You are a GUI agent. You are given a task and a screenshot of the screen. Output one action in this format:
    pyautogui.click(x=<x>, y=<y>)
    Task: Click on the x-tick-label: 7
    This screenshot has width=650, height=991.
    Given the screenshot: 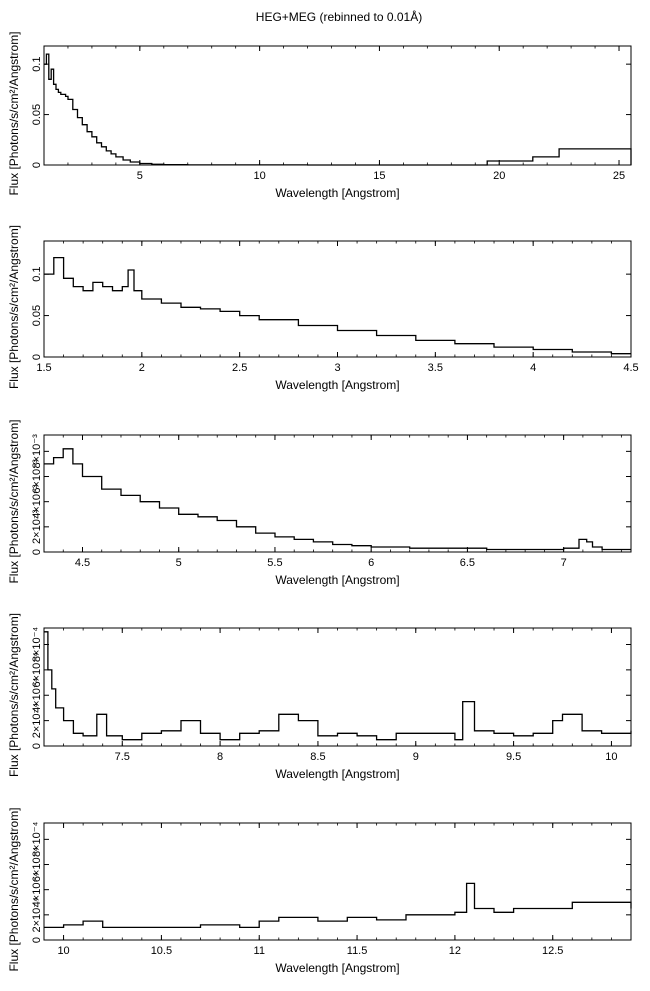 What is the action you would take?
    pyautogui.click(x=564, y=563)
    